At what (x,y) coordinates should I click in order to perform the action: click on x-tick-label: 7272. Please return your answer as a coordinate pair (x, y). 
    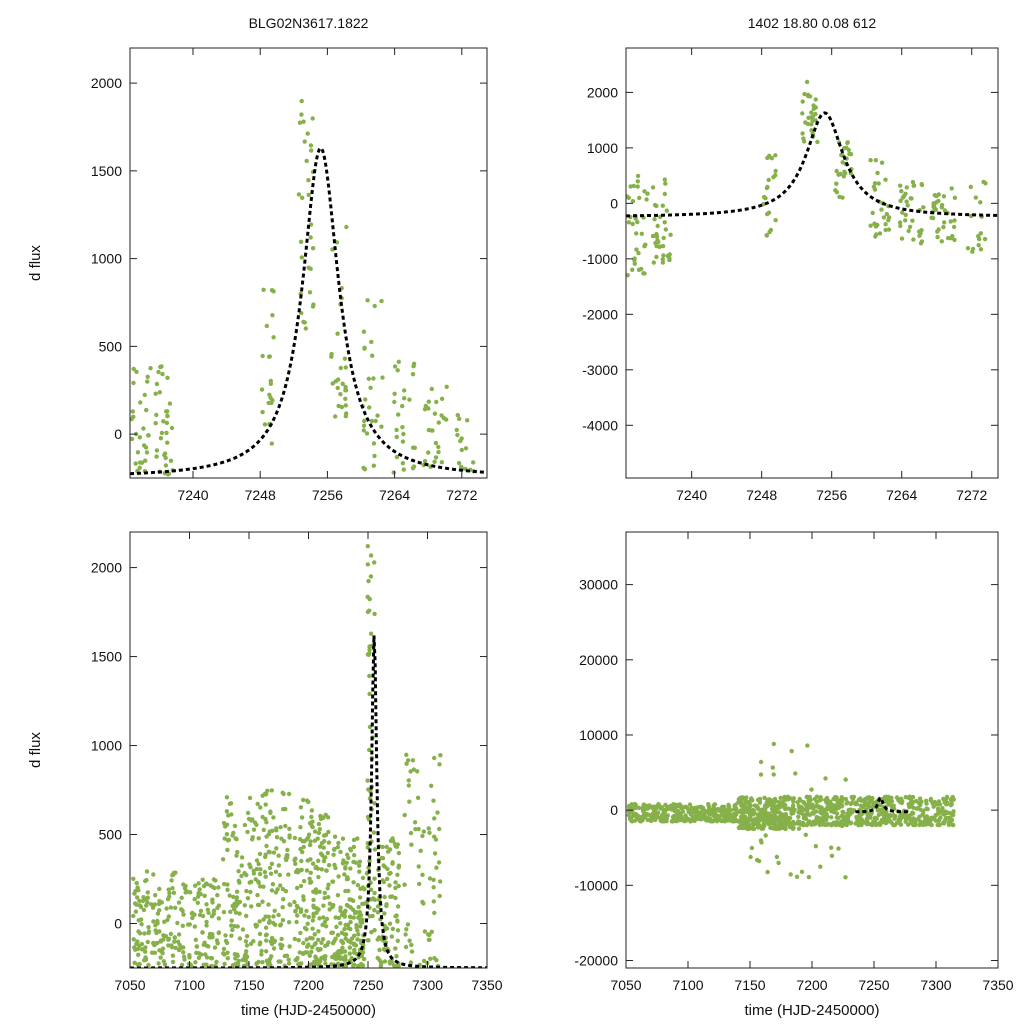
    Looking at the image, I should click on (971, 495).